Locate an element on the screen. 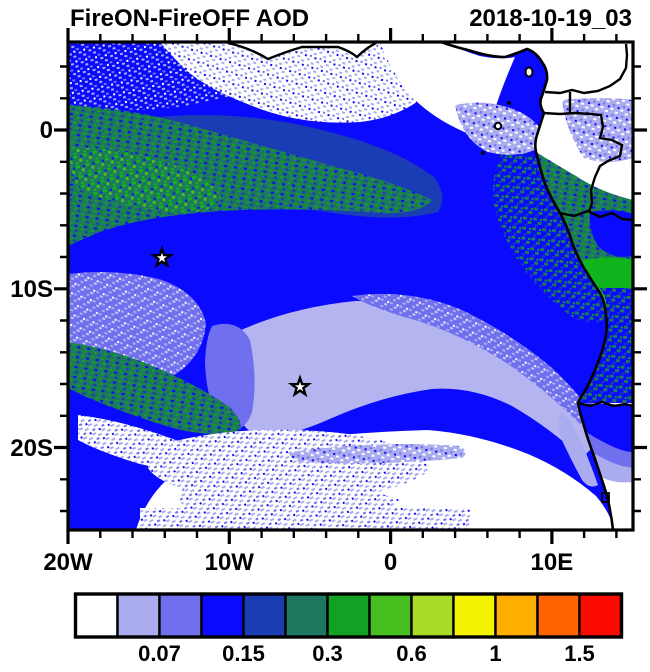 The image size is (650, 672). top-major-ticks is located at coordinates (310, 35).